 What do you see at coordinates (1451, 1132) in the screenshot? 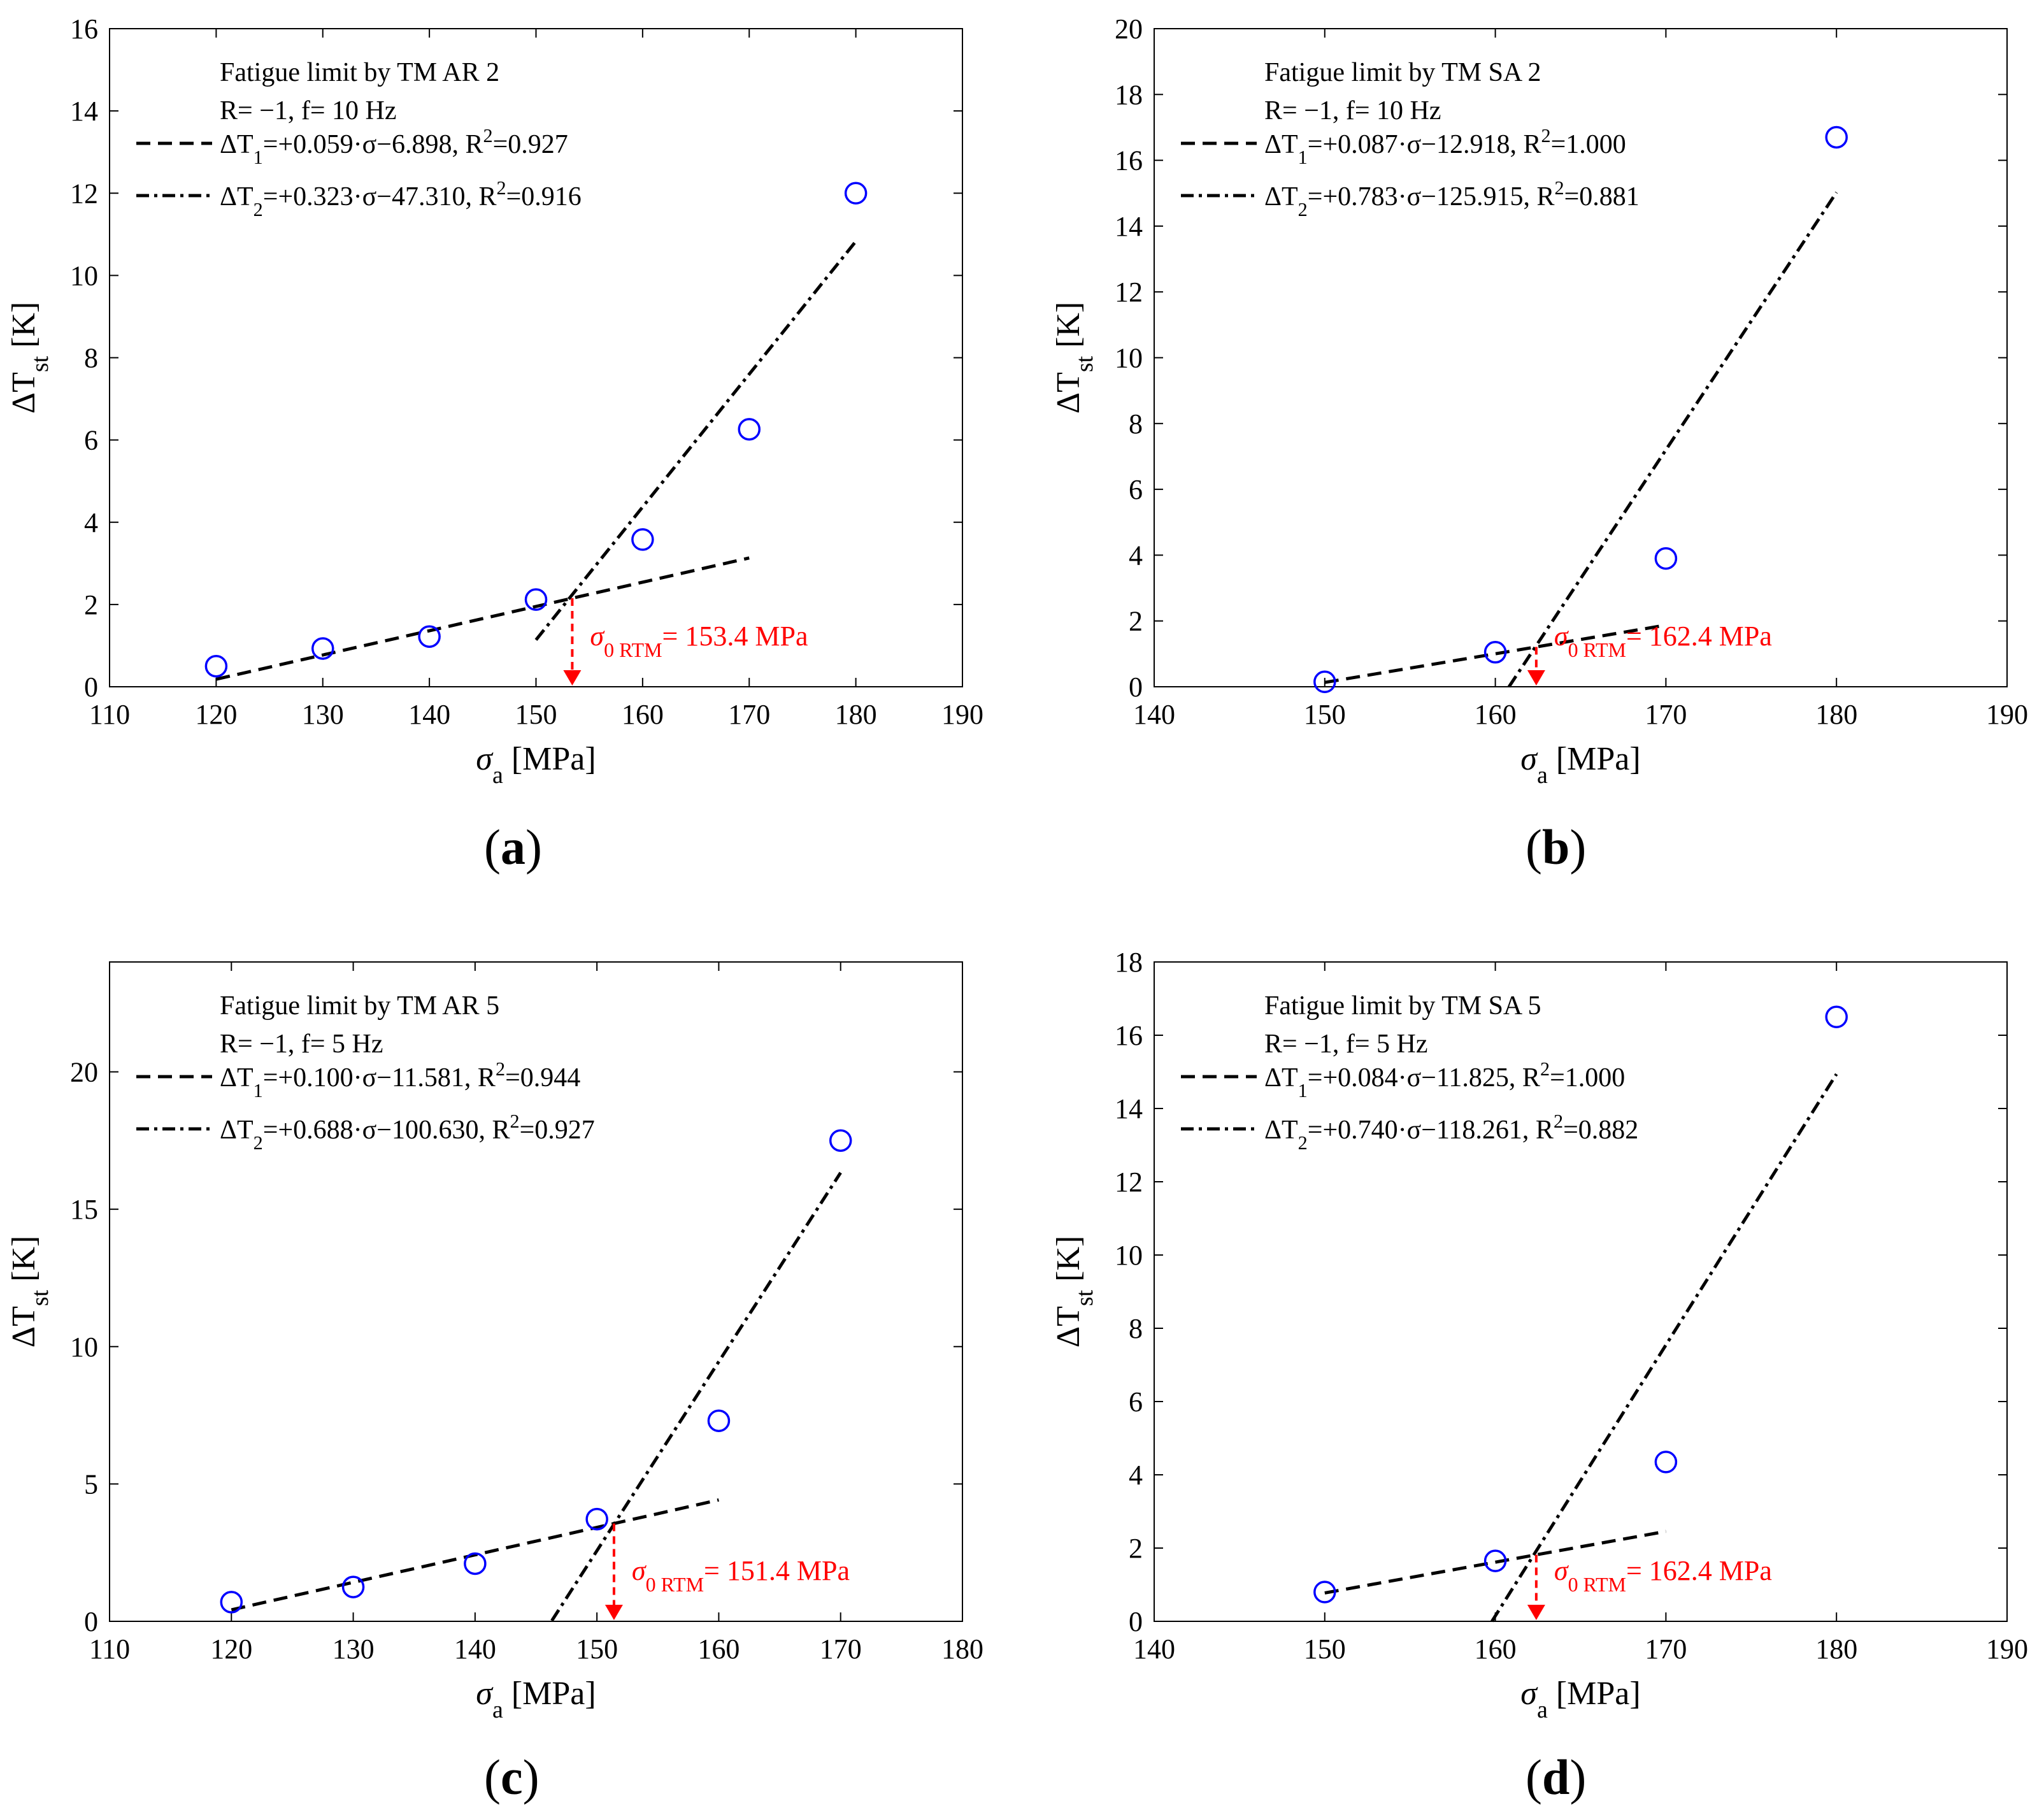
I see `legend-fit2: ΔT2=+0.740·σ−118.261, R2=0.882` at bounding box center [1451, 1132].